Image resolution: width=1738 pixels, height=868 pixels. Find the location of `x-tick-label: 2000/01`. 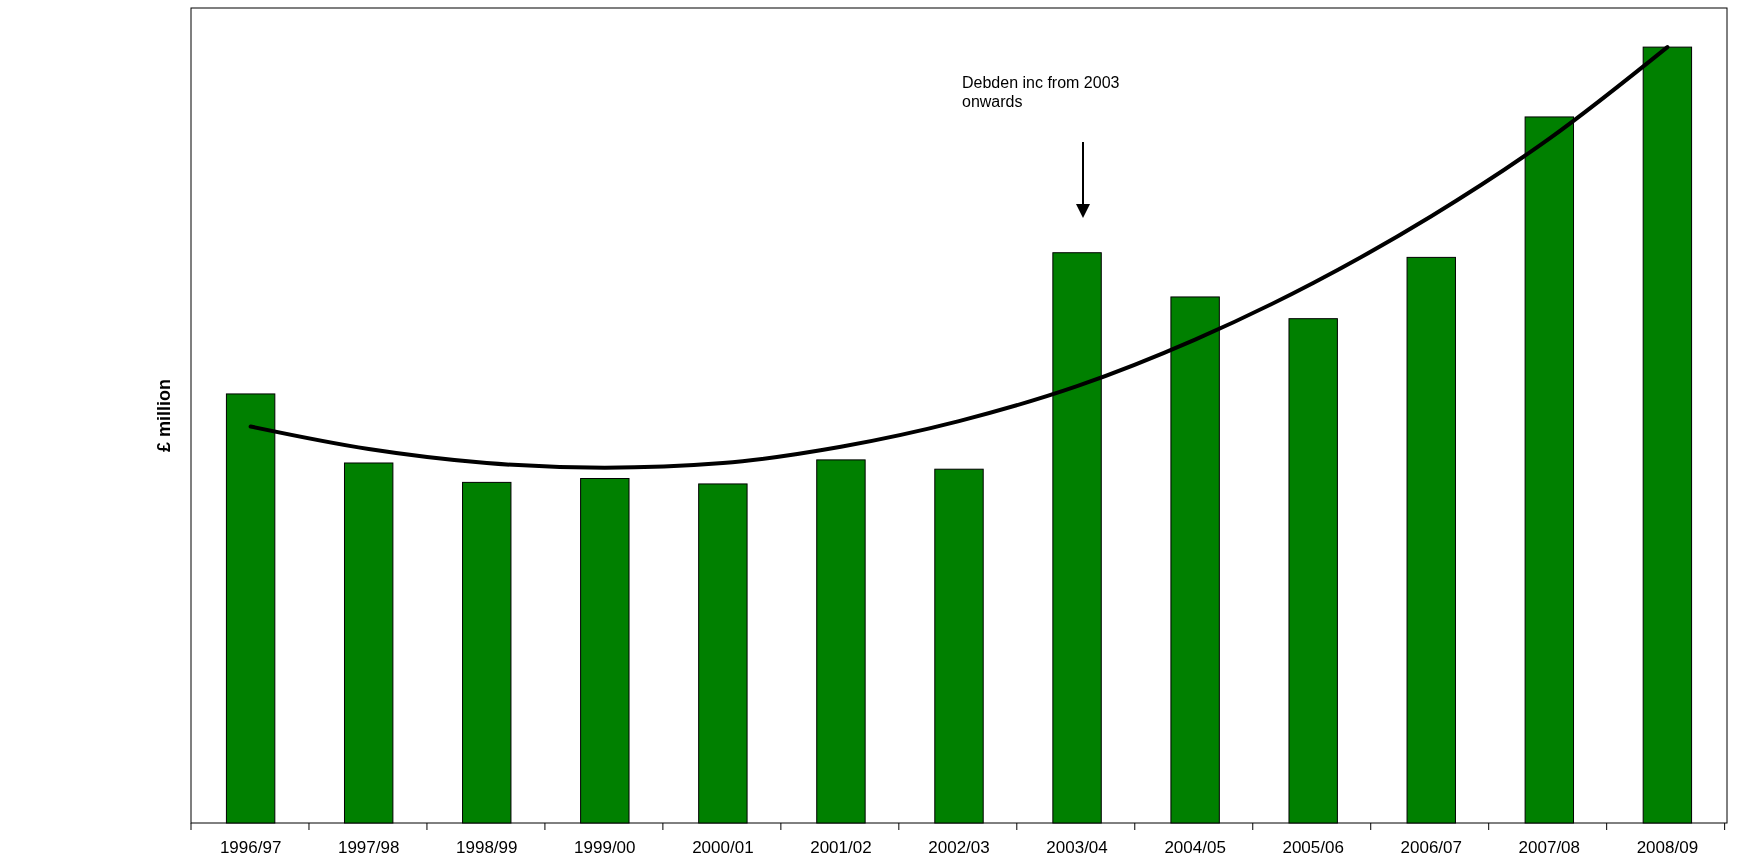

x-tick-label: 2000/01 is located at coordinates (723, 847).